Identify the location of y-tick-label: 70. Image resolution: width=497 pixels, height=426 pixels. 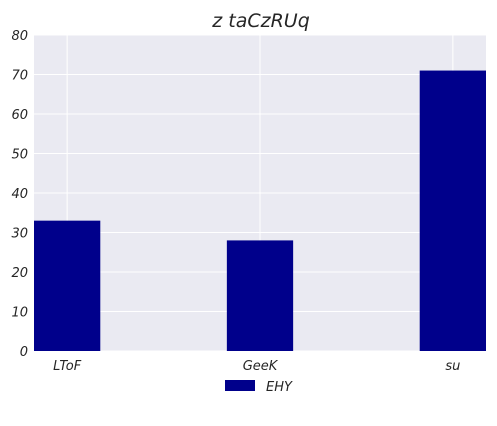
(19, 76).